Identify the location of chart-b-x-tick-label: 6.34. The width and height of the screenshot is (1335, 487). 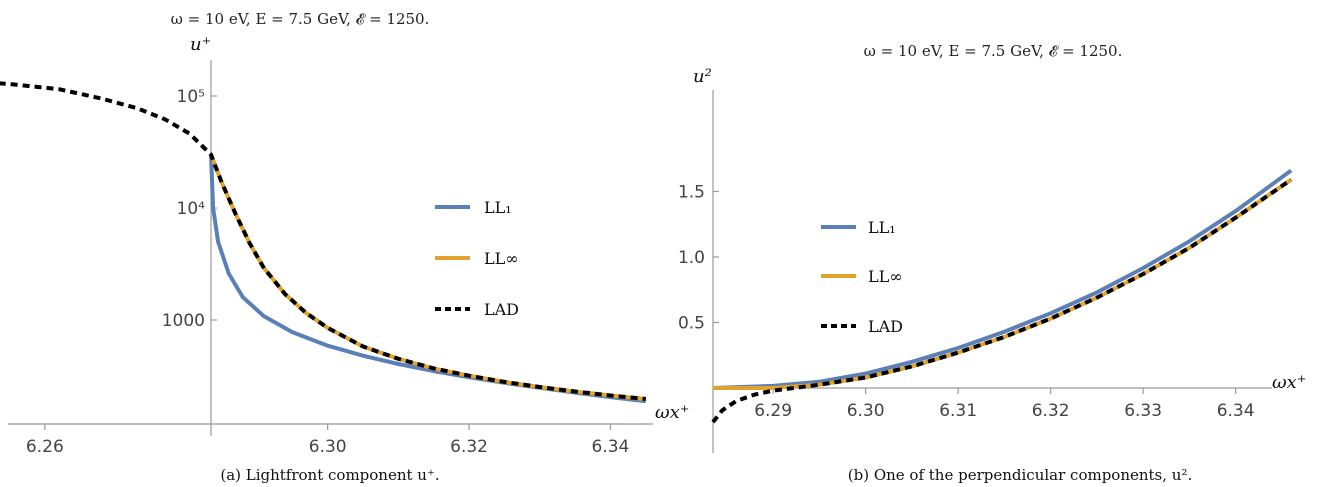
(1236, 411).